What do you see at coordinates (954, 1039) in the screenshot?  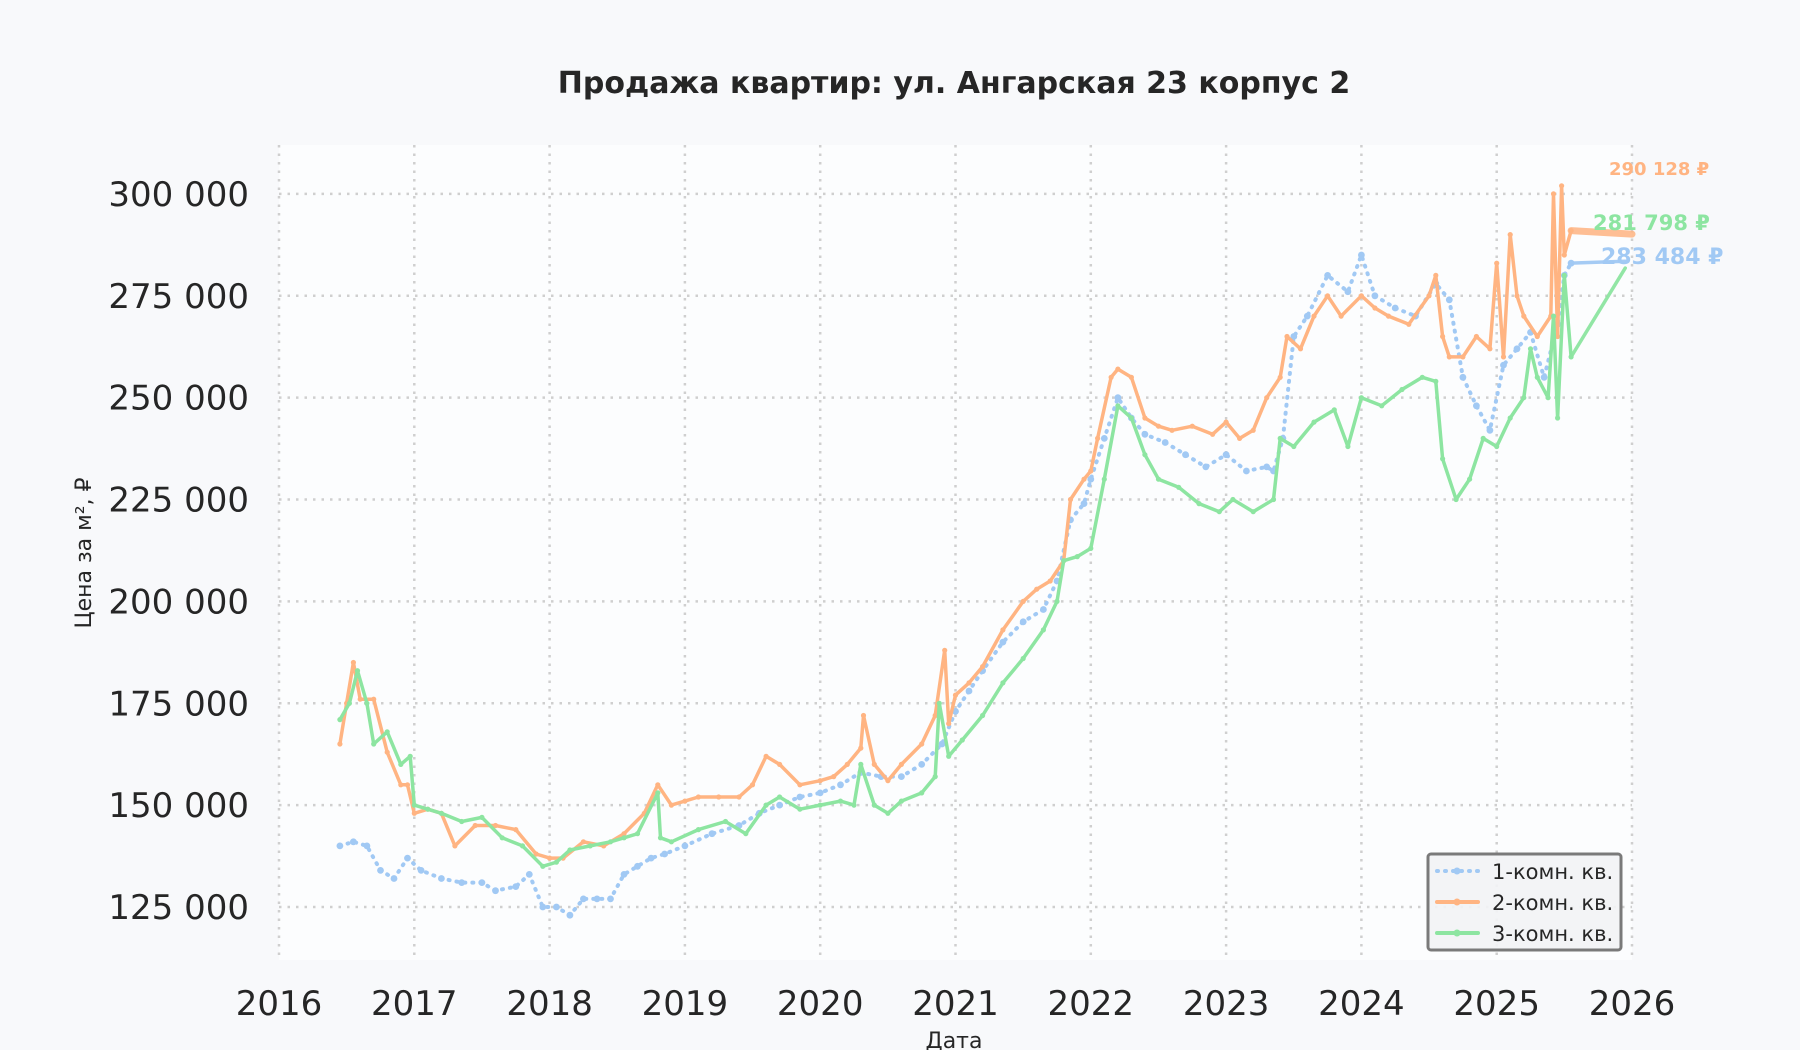 I see `x-axis-label: Дата` at bounding box center [954, 1039].